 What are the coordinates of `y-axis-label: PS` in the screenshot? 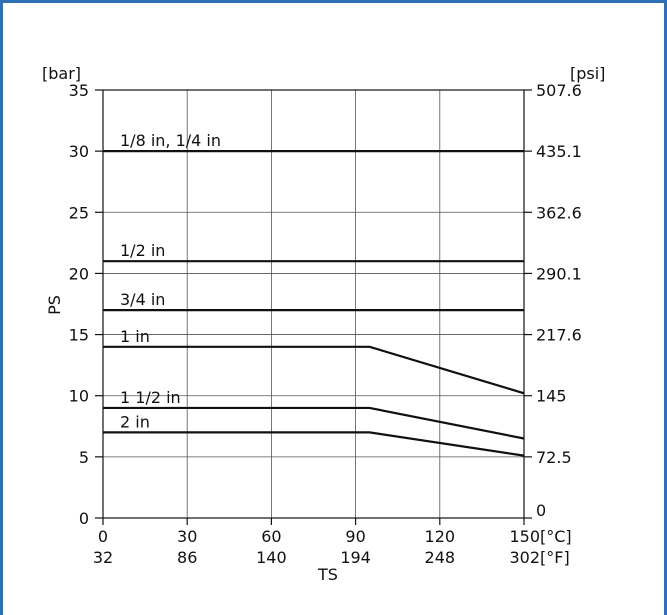 It's located at (54, 305).